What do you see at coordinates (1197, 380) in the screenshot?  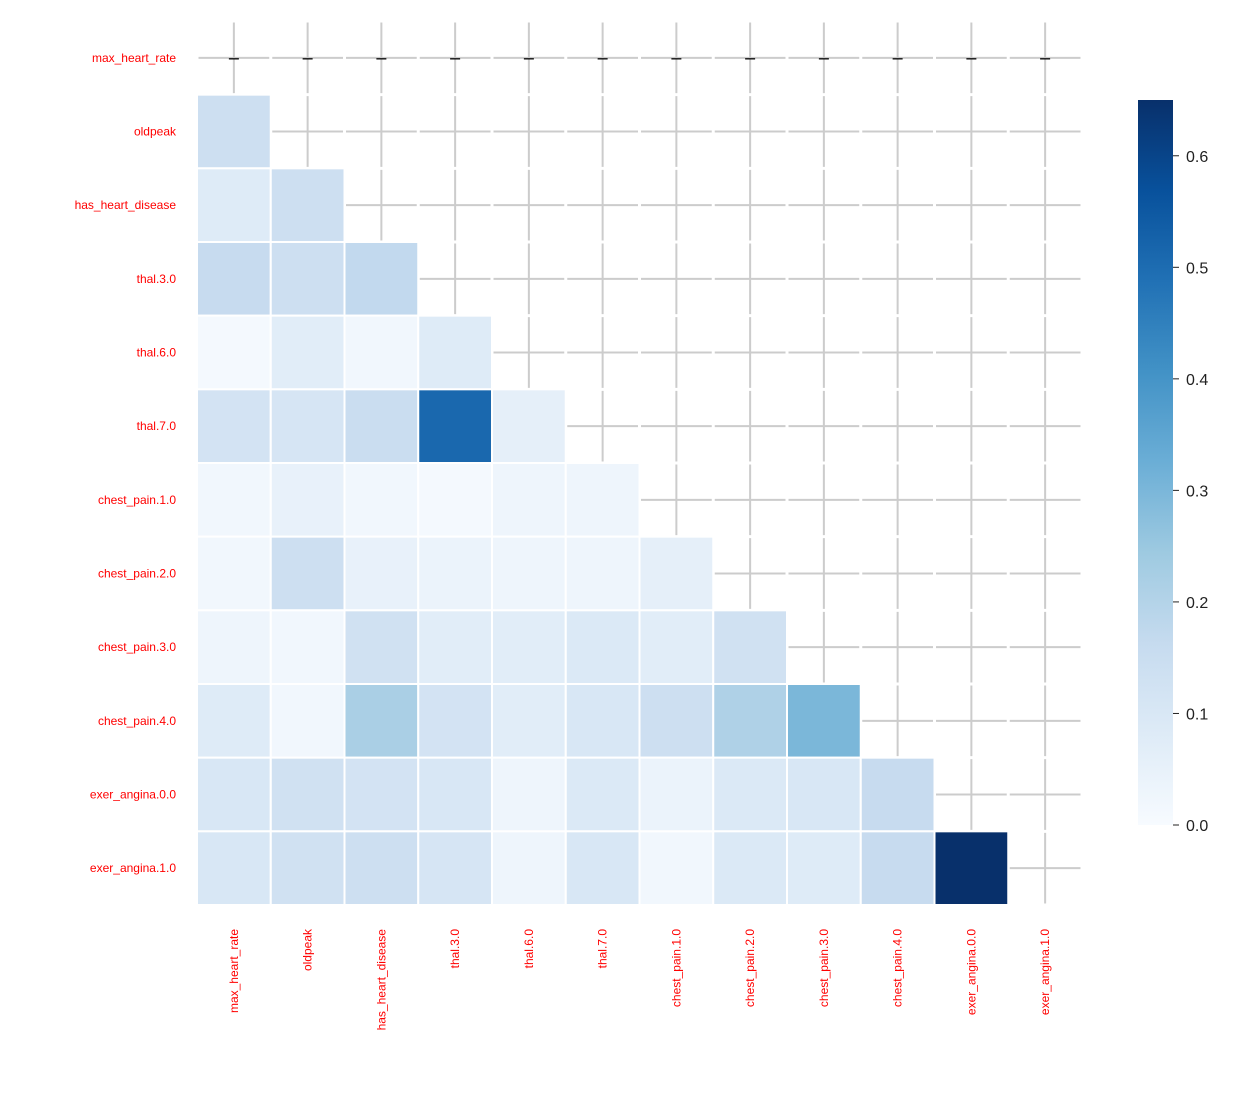 I see `colorbar-tick-label: 0.4` at bounding box center [1197, 380].